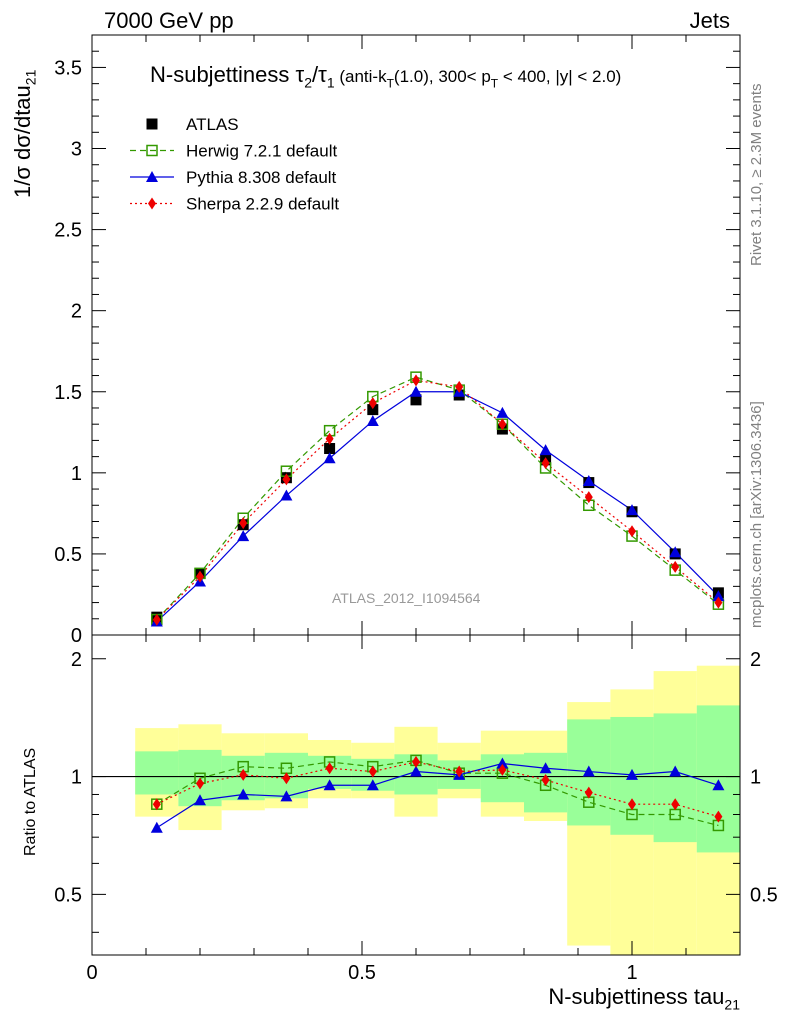 This screenshot has width=786, height=1029. What do you see at coordinates (261, 151) in the screenshot?
I see `legend-label: Herwig 7.2.1 default` at bounding box center [261, 151].